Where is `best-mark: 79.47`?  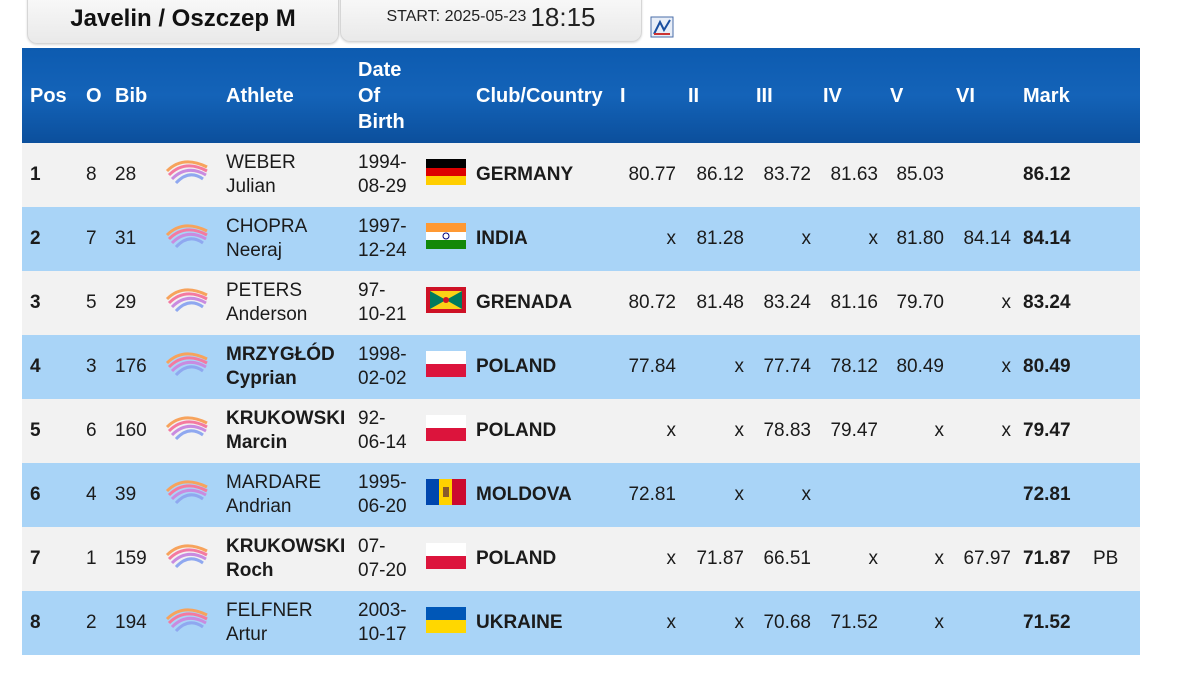 best-mark: 79.47 is located at coordinates (1047, 430).